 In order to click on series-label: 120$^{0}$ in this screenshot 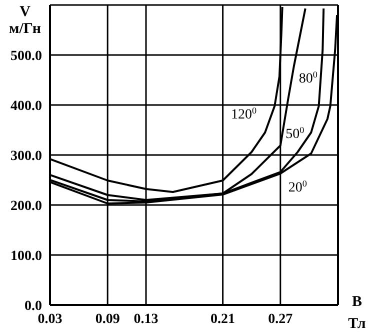, I will do `click(244, 114)`.